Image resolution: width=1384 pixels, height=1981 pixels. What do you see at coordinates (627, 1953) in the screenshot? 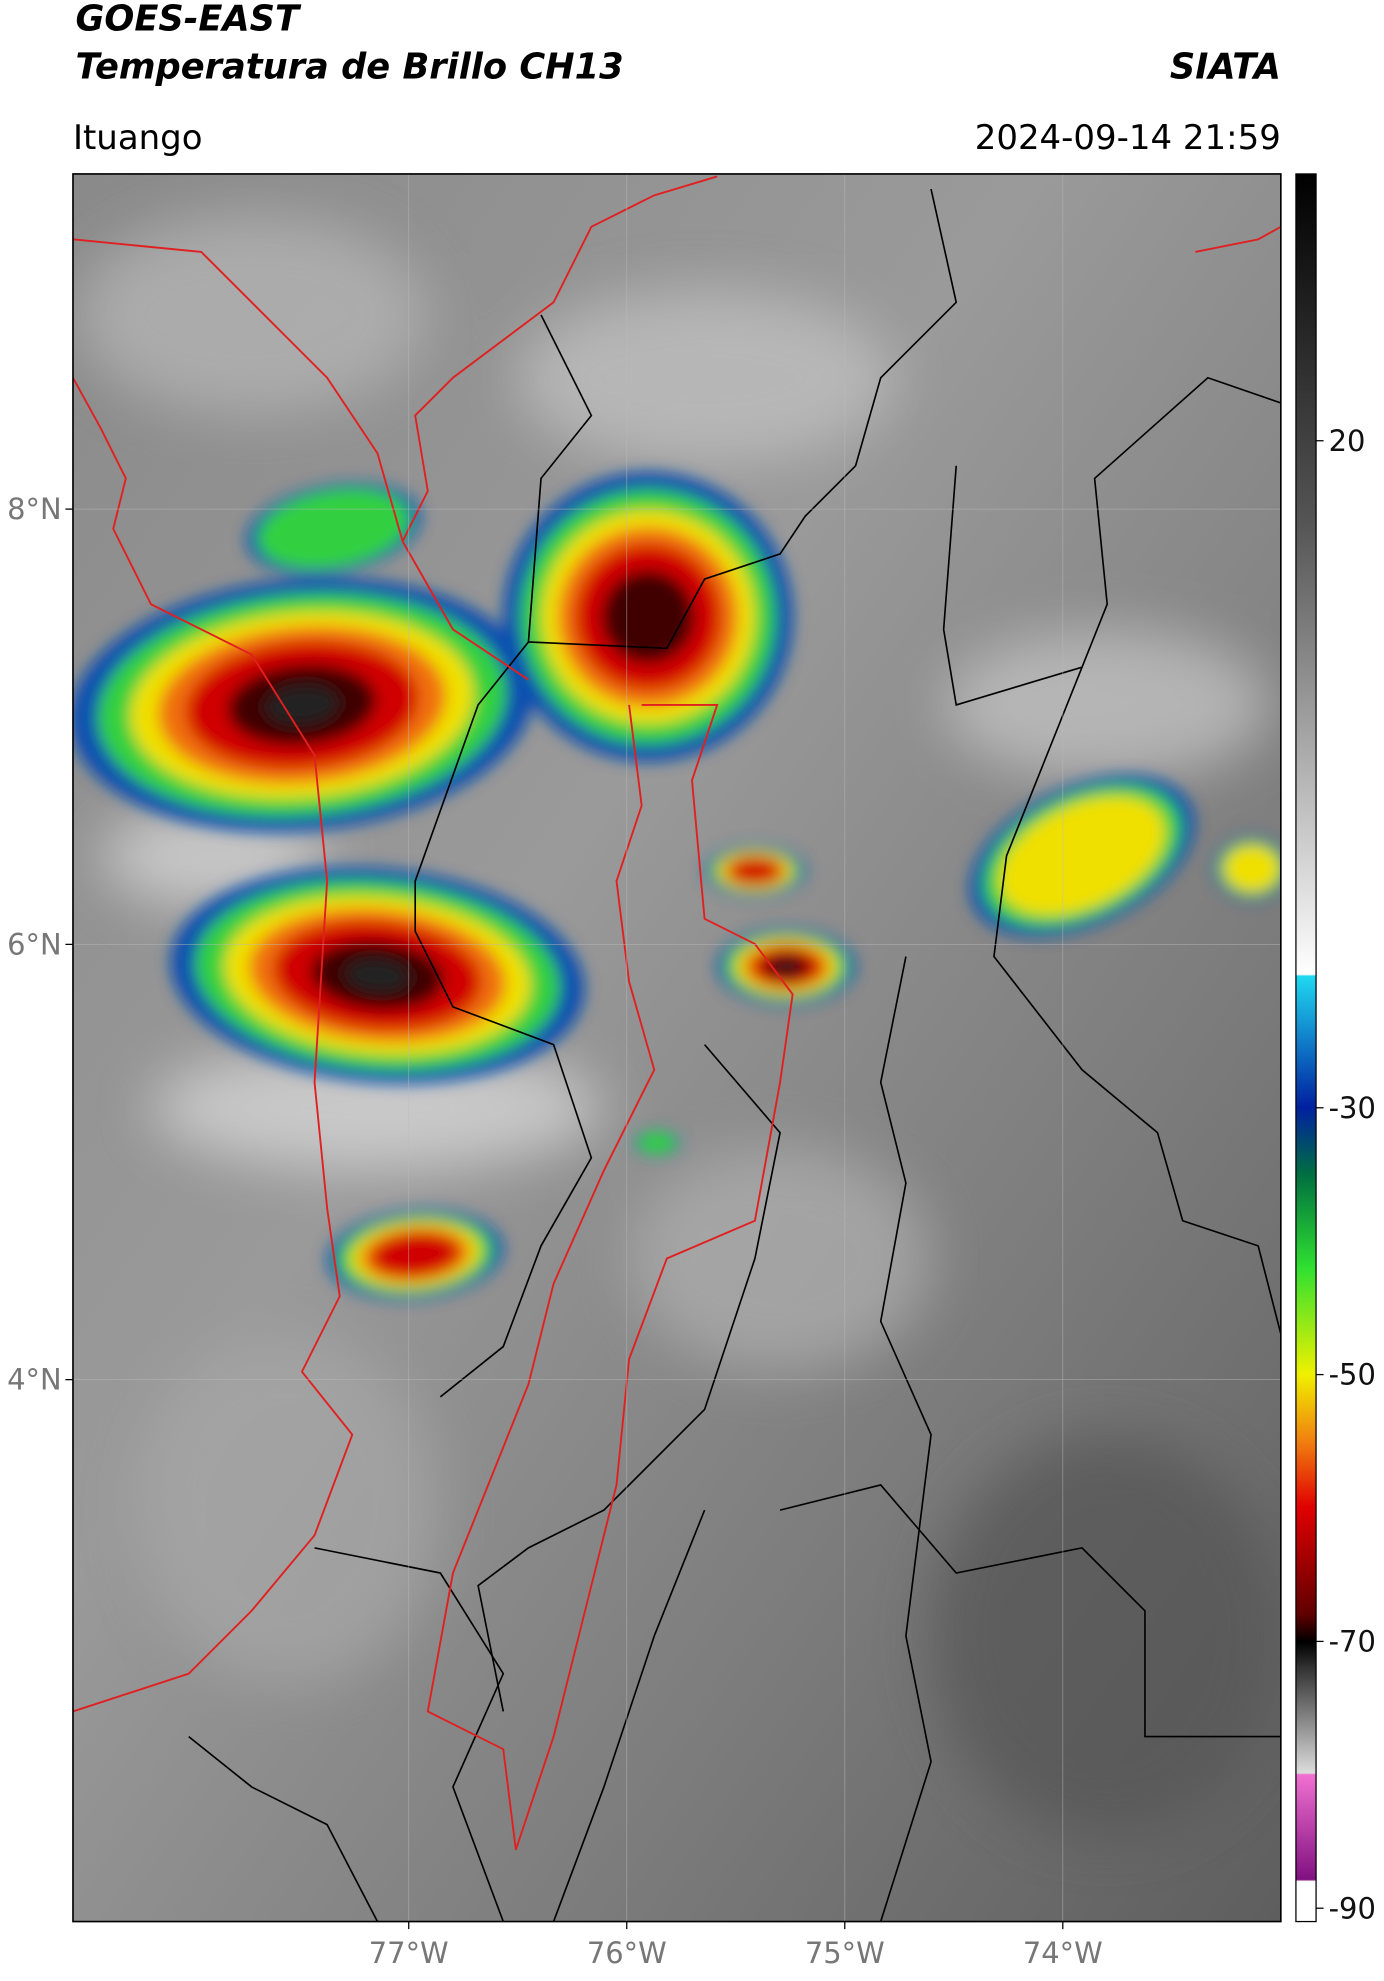
I see `x-tick-label: 76°W` at bounding box center [627, 1953].